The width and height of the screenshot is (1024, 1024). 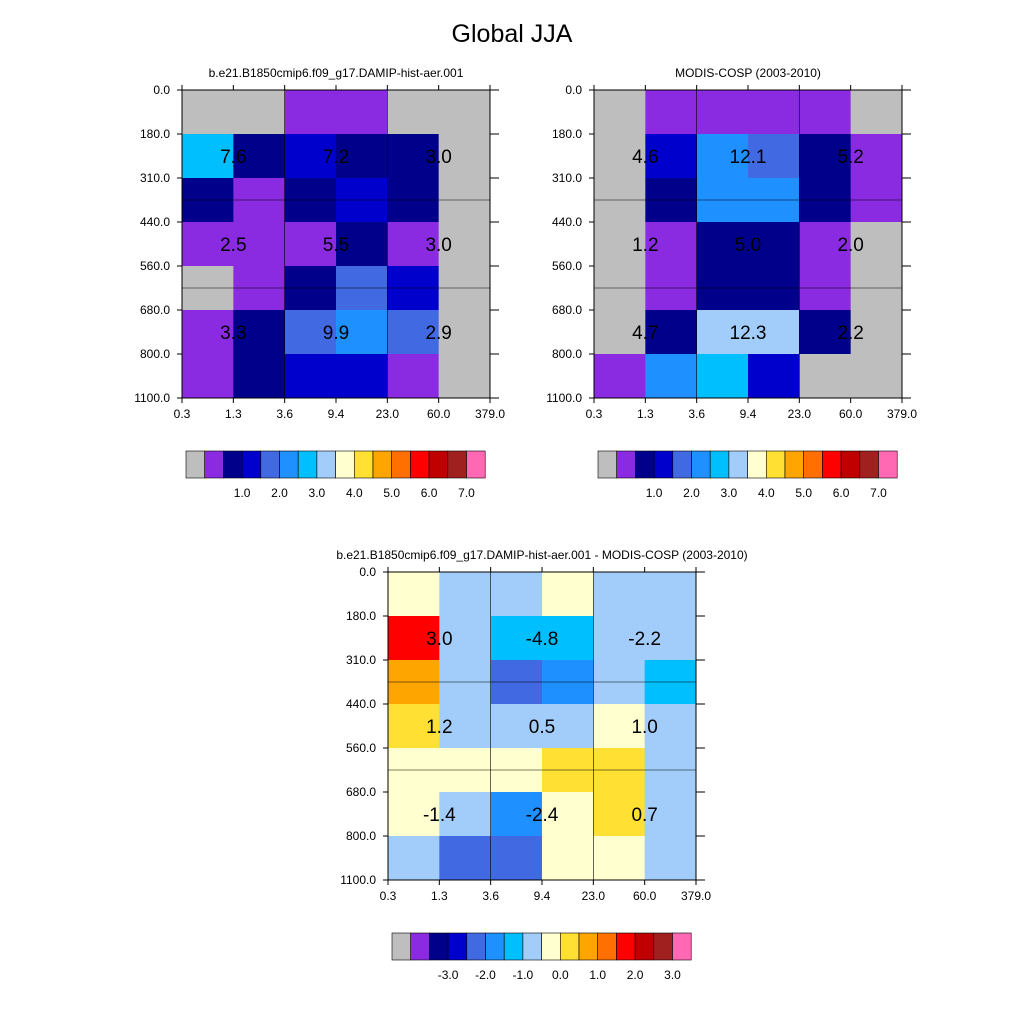 What do you see at coordinates (567, 354) in the screenshot?
I see `y-tick-label: 800.0` at bounding box center [567, 354].